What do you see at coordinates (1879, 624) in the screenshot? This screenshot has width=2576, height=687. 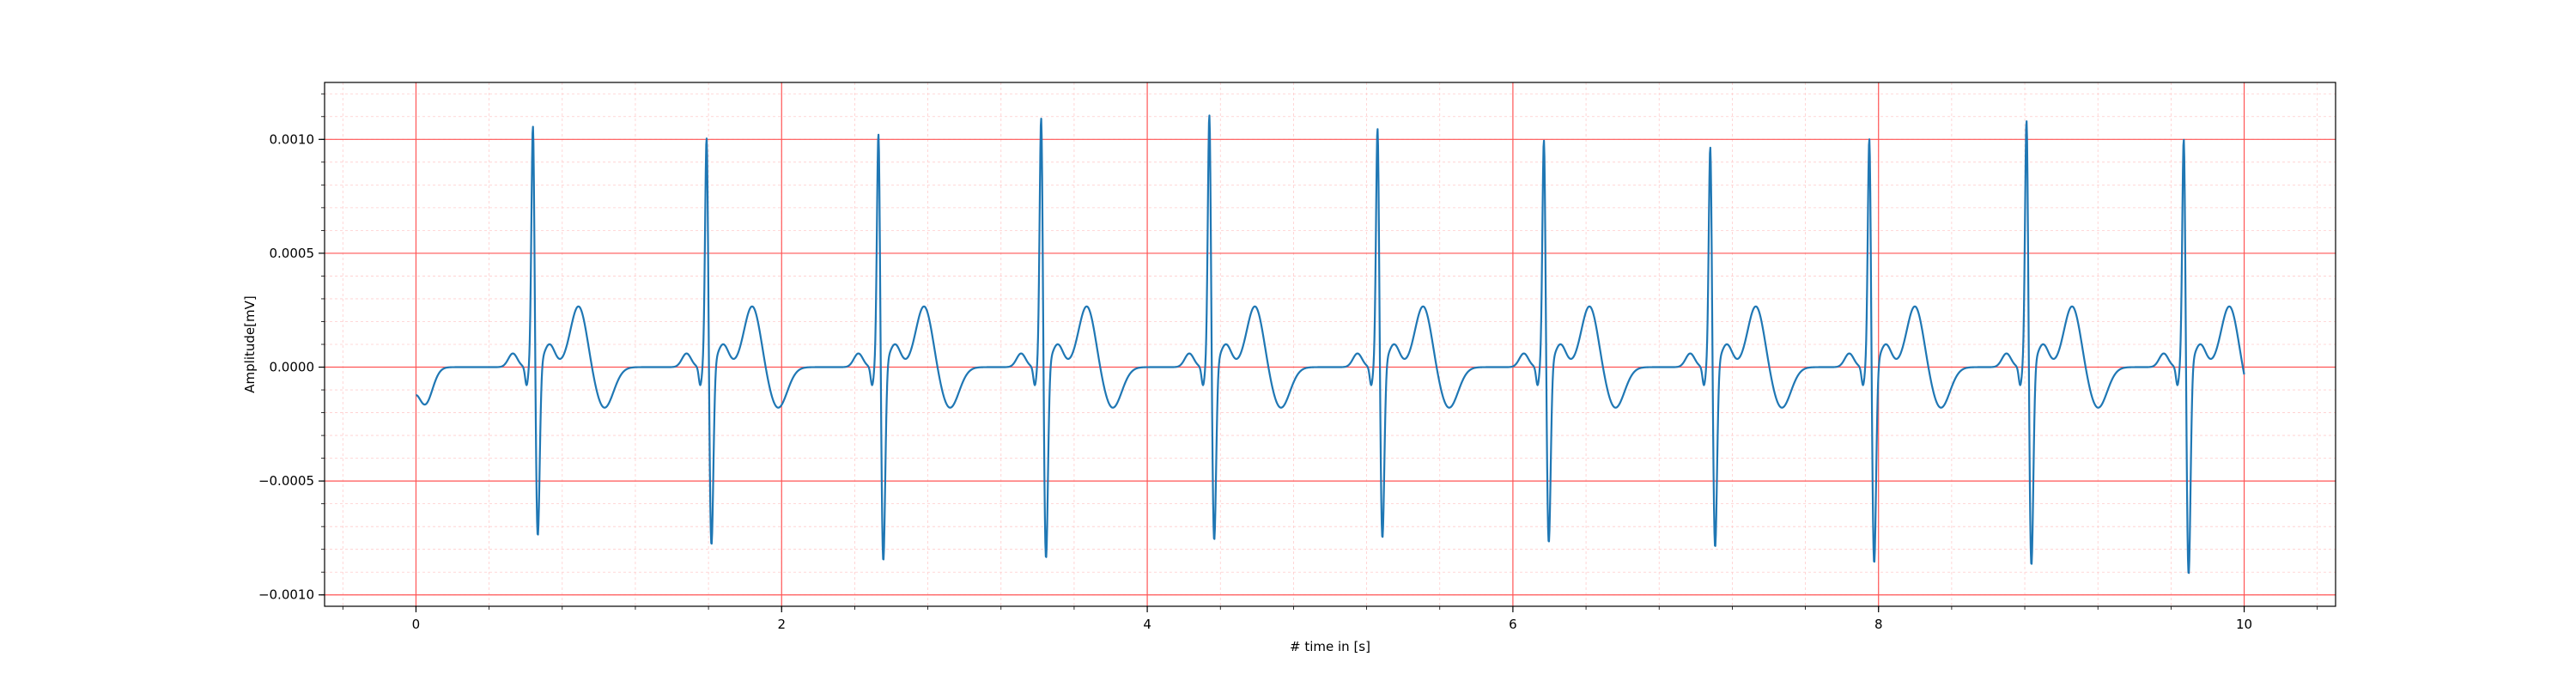 I see `x-tick-label: 8` at bounding box center [1879, 624].